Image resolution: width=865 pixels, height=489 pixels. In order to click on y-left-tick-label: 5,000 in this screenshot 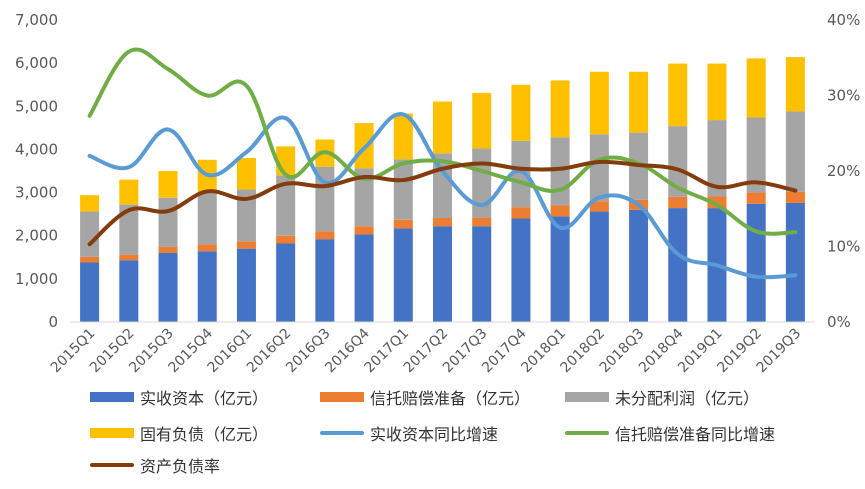, I will do `click(36, 106)`.